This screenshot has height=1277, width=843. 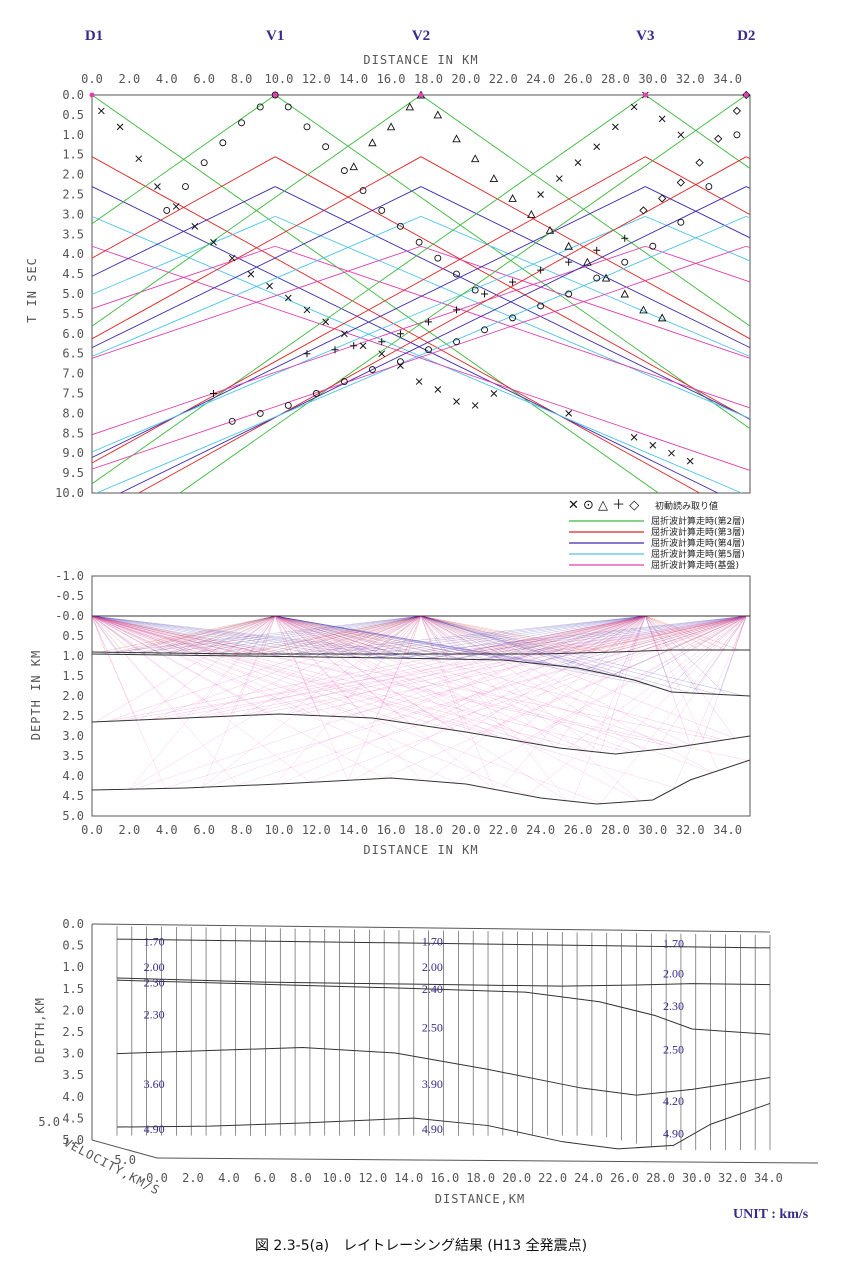 I want to click on velocity-value: 2.40, so click(x=432, y=989).